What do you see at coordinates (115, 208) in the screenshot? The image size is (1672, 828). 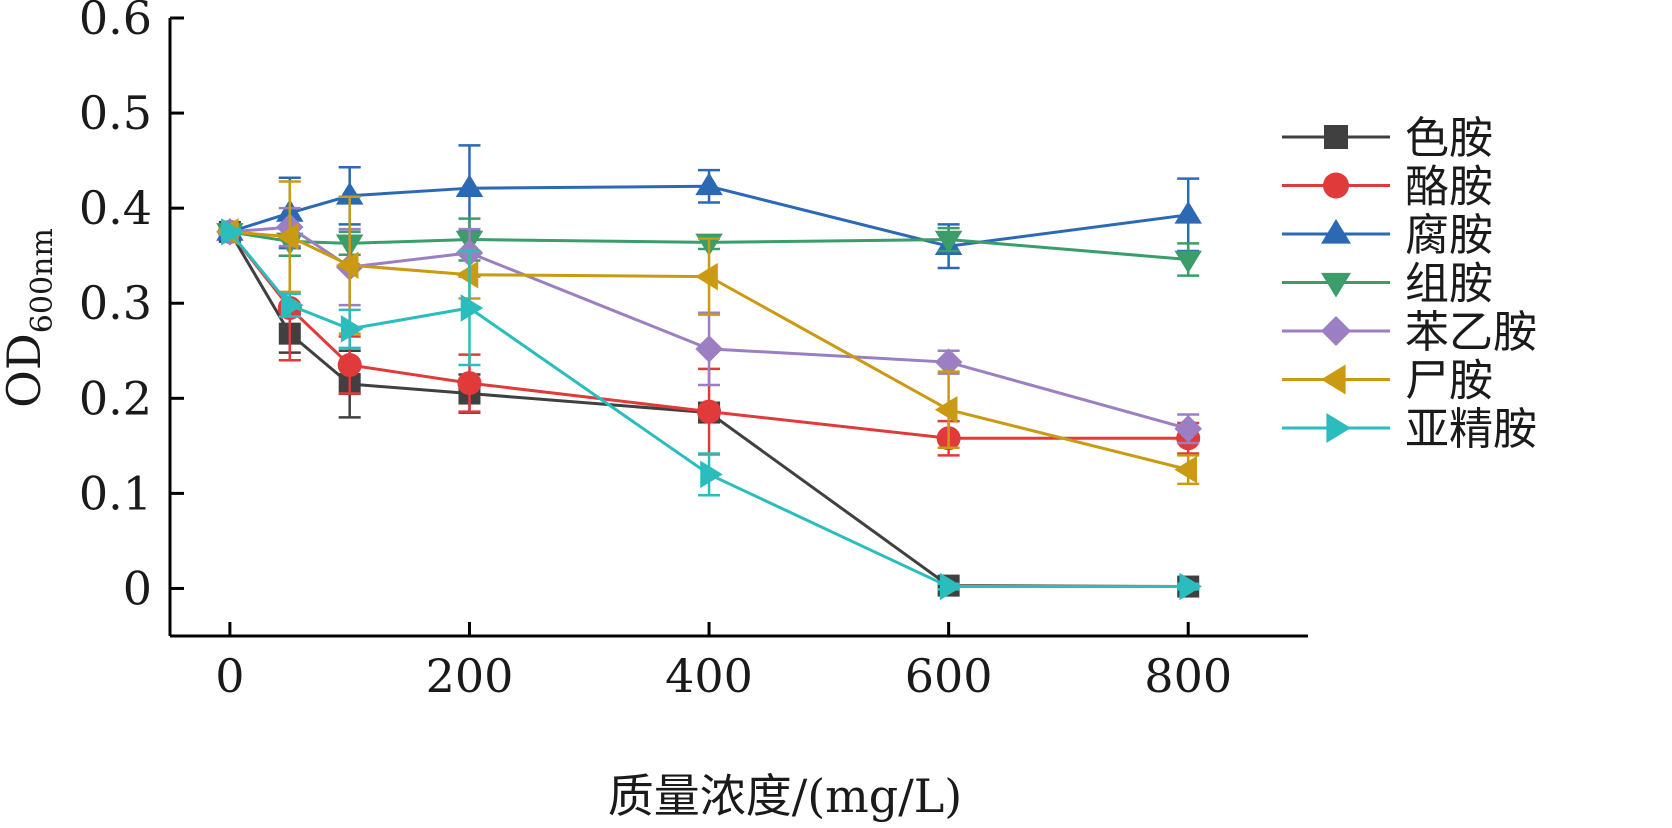 I see `y-tick-label: 0.4` at bounding box center [115, 208].